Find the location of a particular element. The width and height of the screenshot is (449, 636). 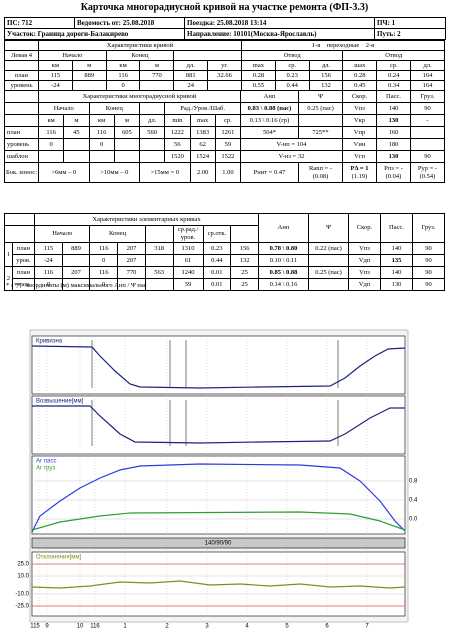

table-cell: 207 is located at coordinates (131, 260).